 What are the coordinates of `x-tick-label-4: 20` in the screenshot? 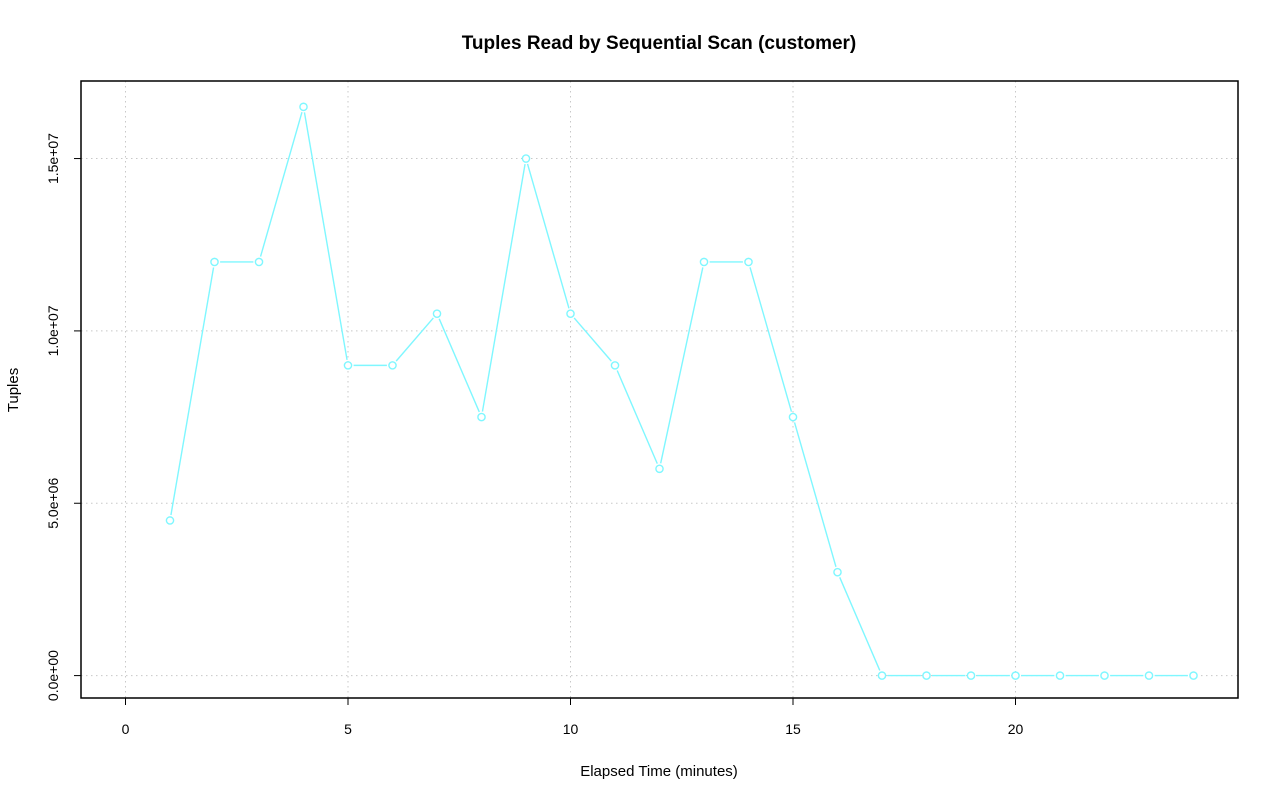 It's located at (1016, 729).